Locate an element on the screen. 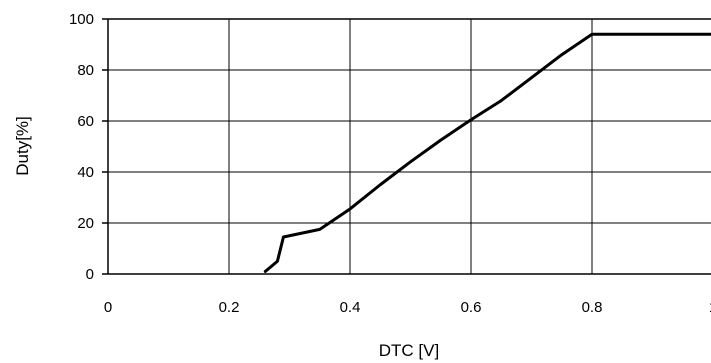  x-tick-label: 1 is located at coordinates (710, 307).